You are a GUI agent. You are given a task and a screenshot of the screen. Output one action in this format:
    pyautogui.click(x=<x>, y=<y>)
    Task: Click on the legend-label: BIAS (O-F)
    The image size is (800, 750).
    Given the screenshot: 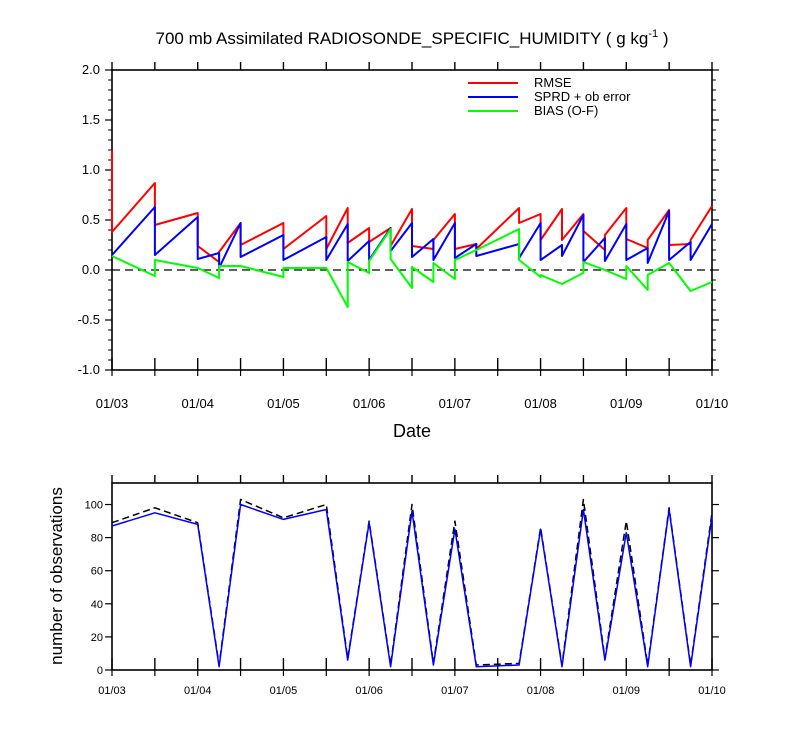 What is the action you would take?
    pyautogui.click(x=566, y=110)
    